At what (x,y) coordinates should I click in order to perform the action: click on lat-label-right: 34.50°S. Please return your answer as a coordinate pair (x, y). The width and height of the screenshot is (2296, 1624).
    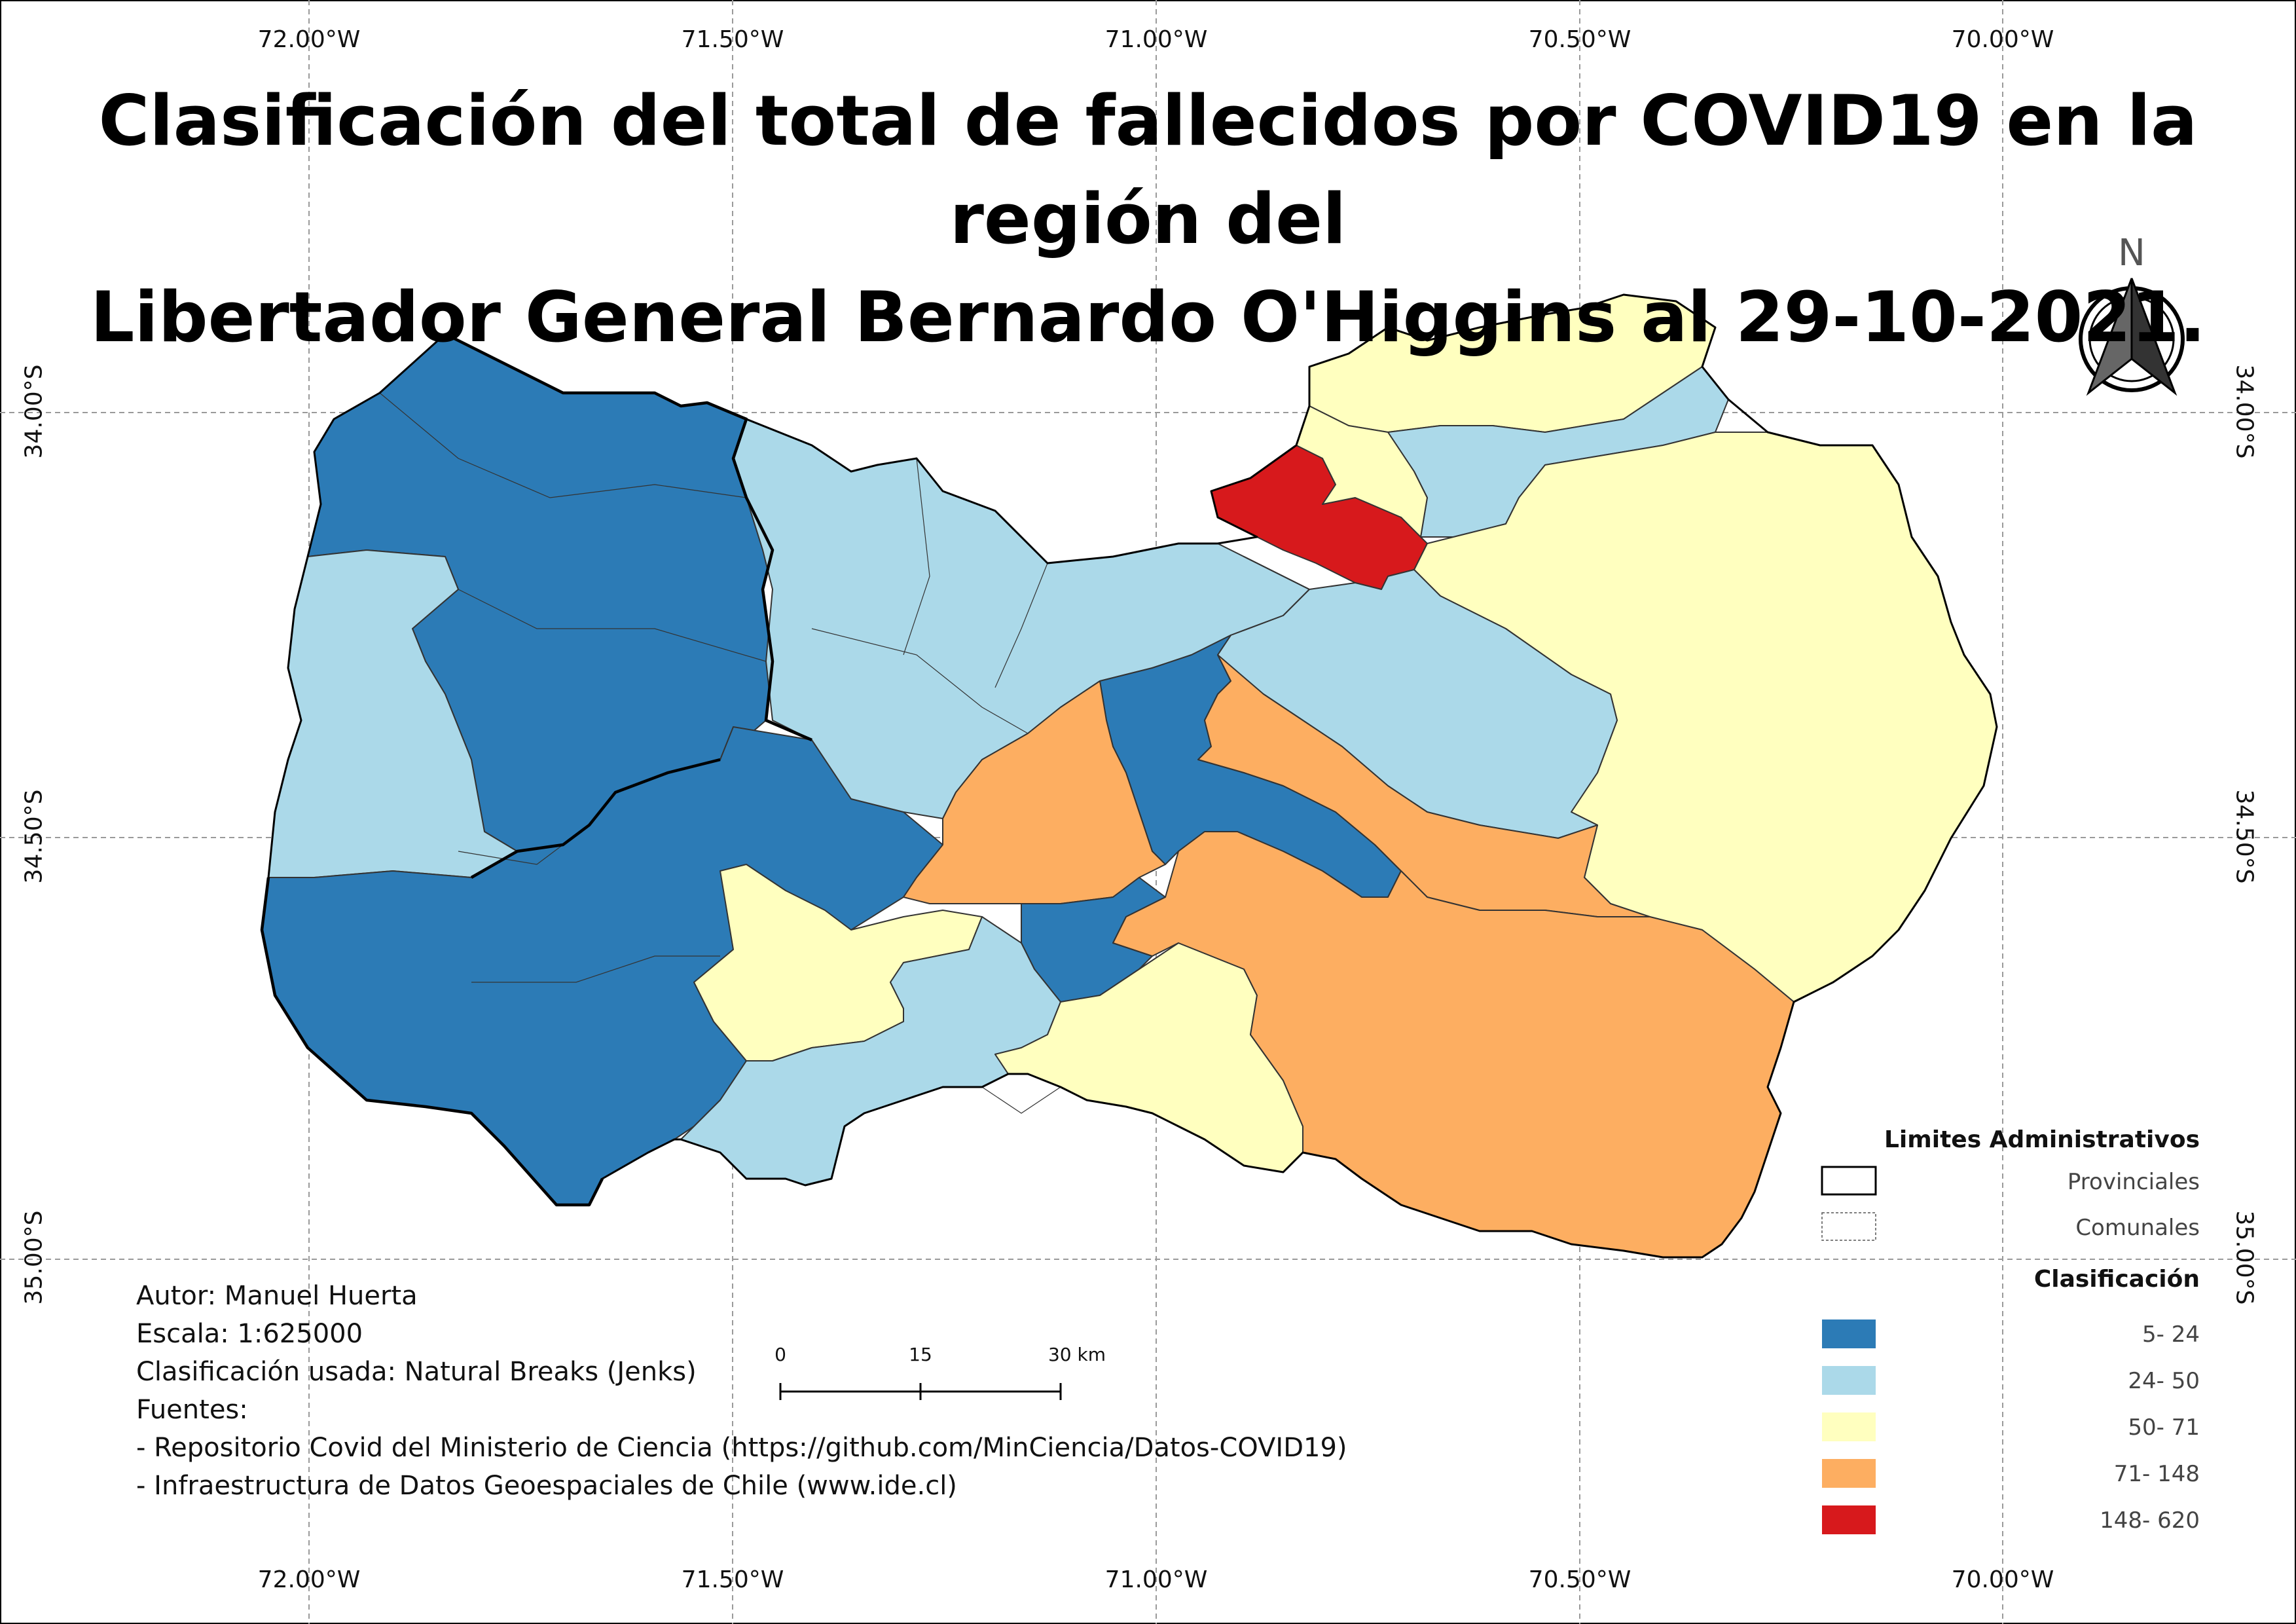
    Looking at the image, I should click on (2244, 836).